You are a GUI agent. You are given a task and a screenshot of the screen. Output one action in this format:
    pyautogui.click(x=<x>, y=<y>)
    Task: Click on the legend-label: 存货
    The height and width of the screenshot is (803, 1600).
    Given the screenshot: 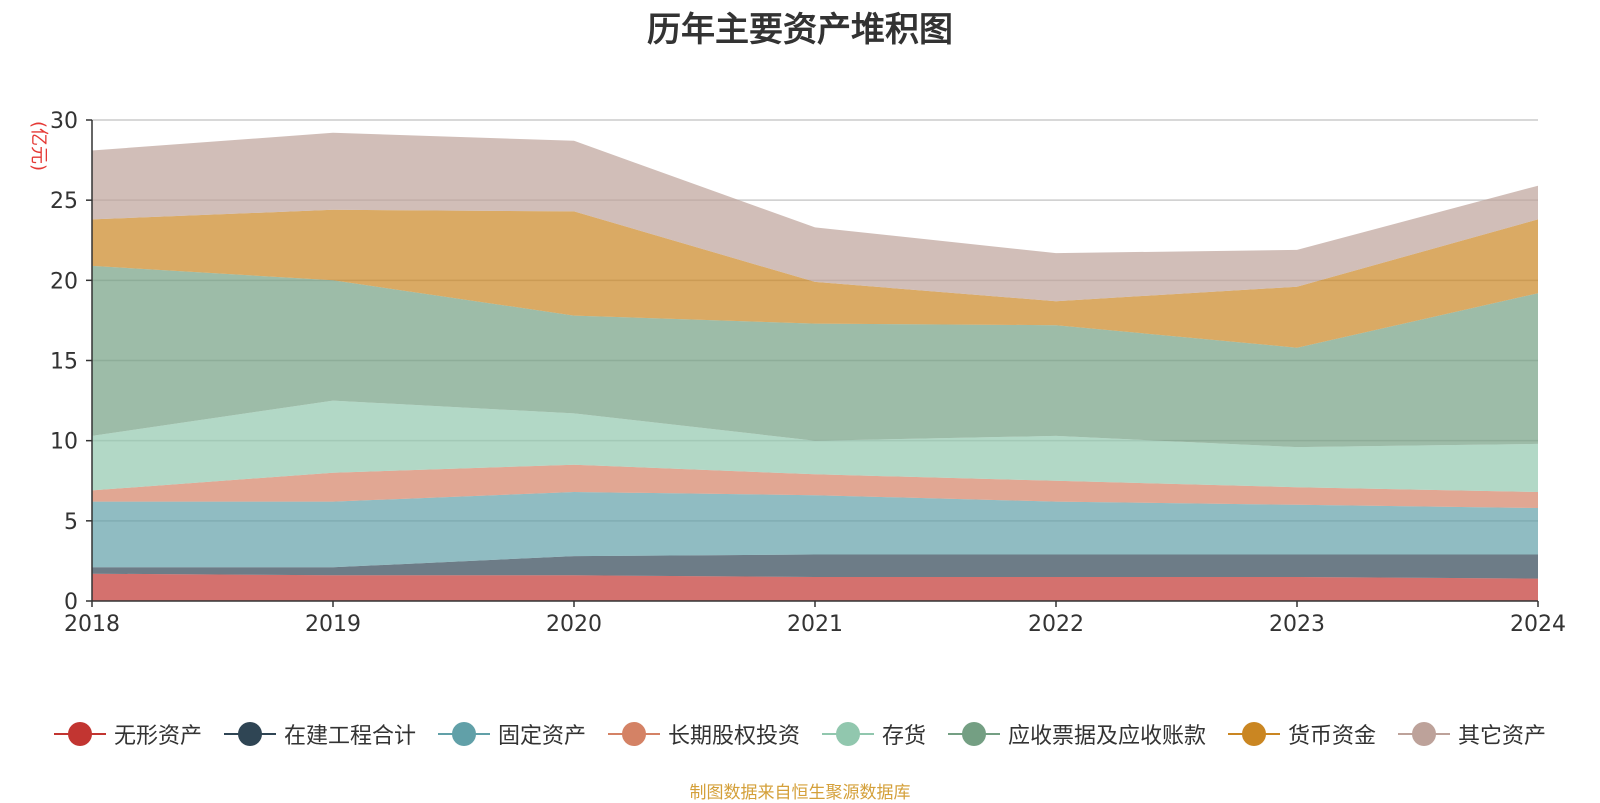 What is the action you would take?
    pyautogui.click(x=904, y=736)
    